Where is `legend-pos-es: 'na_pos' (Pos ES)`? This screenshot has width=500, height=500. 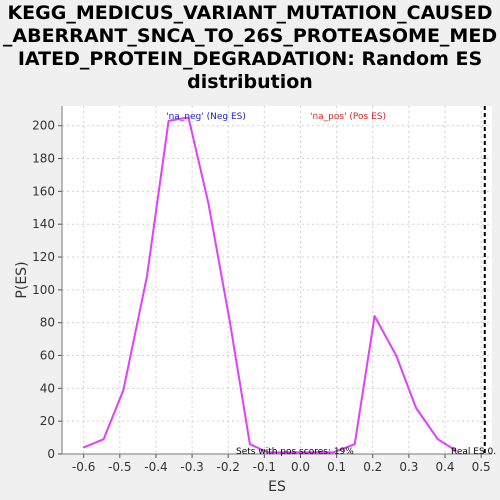 legend-pos-es: 'na_pos' (Pos ES) is located at coordinates (348, 117).